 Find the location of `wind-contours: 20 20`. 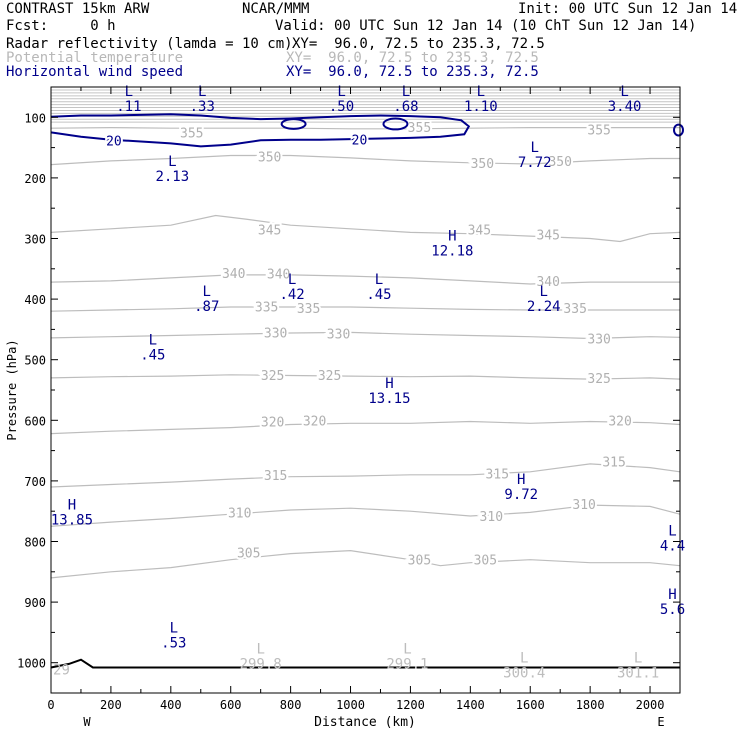

wind-contours: 20 20 is located at coordinates (367, 132).